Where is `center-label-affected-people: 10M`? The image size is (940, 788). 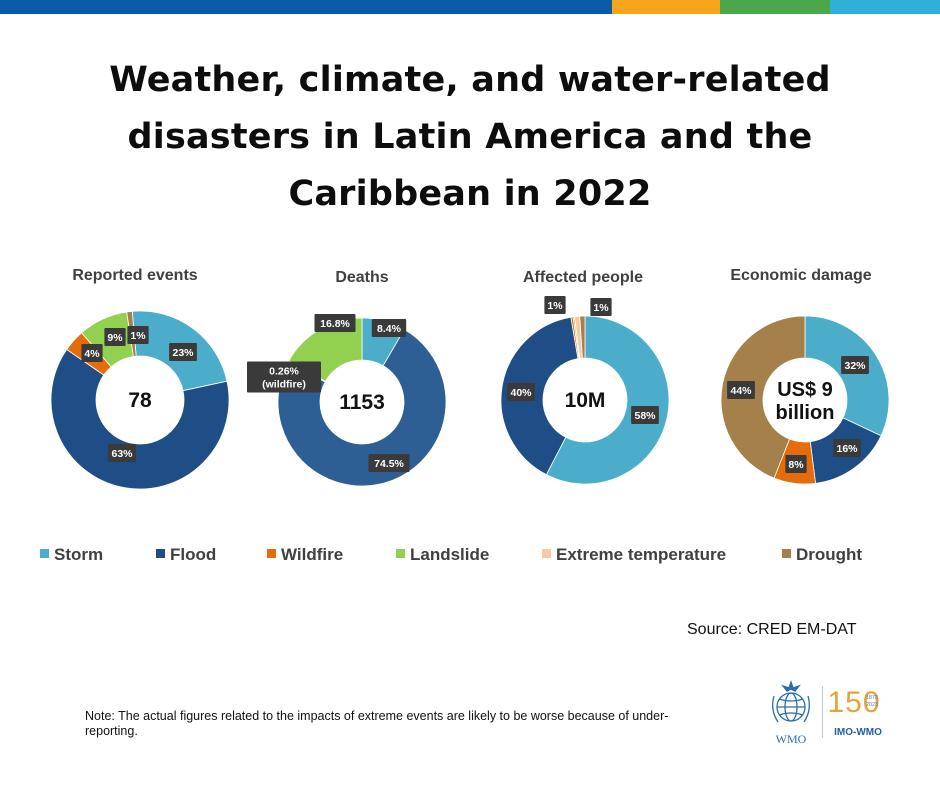
center-label-affected-people: 10M is located at coordinates (585, 400).